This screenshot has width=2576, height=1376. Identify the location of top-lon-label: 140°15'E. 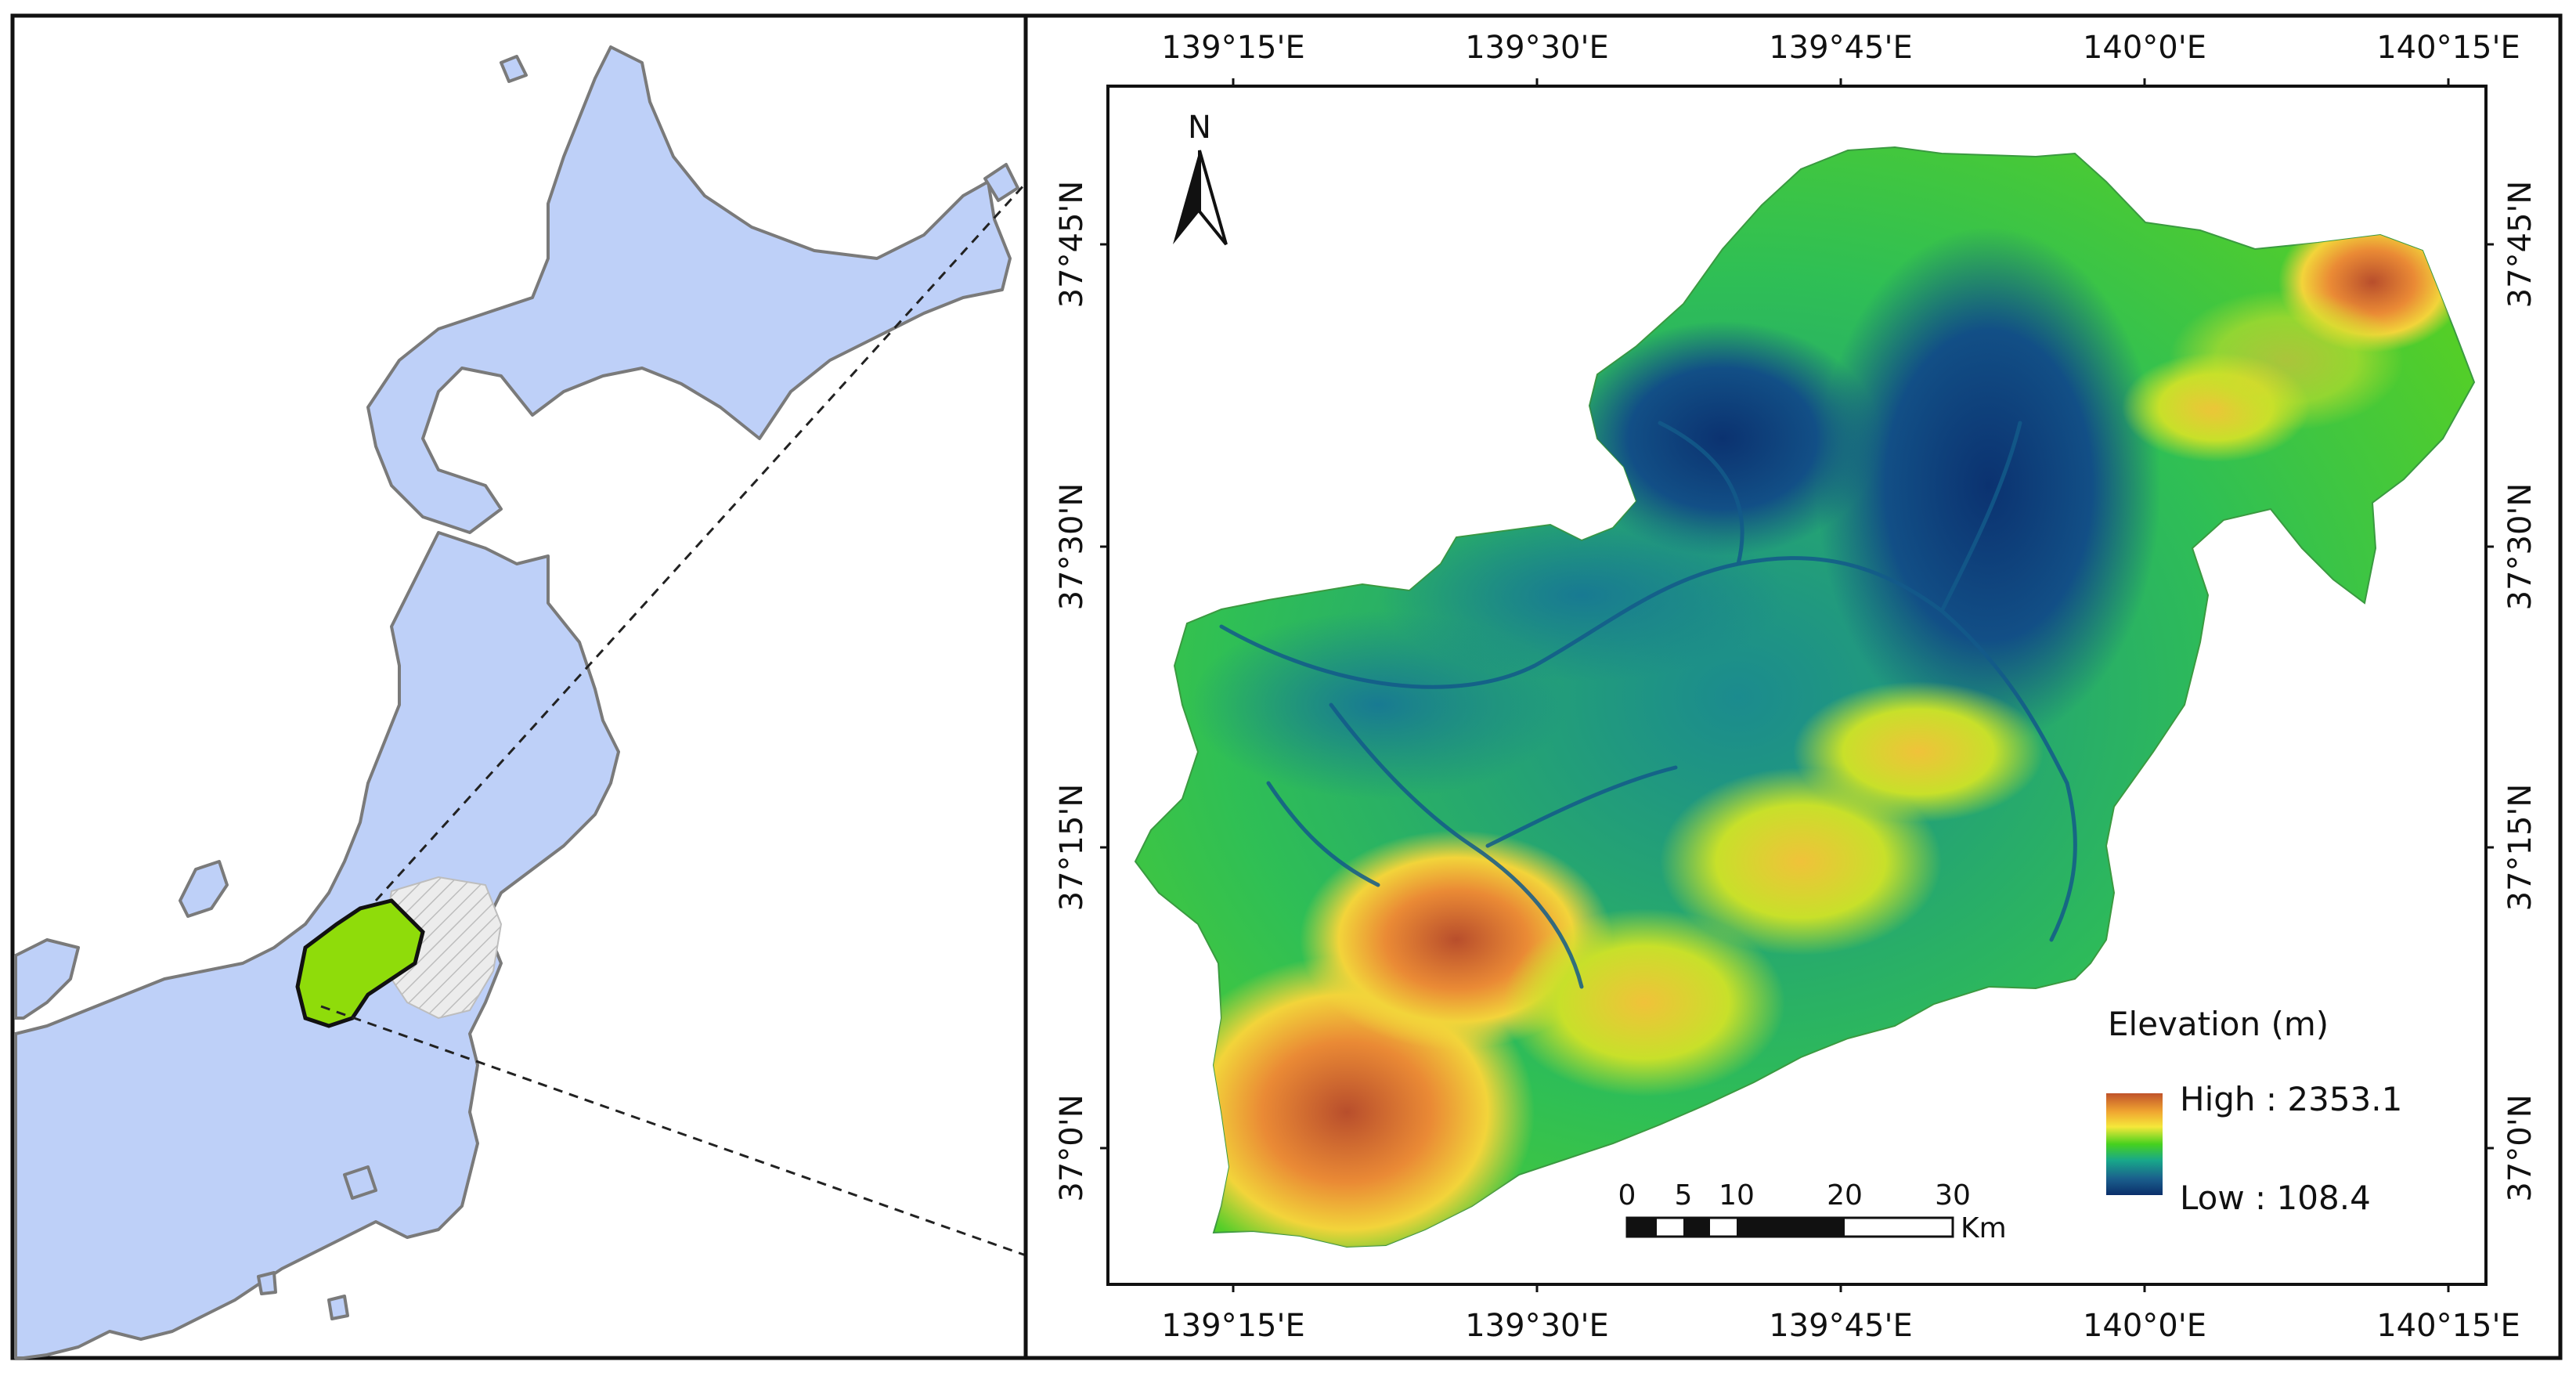
(2448, 48).